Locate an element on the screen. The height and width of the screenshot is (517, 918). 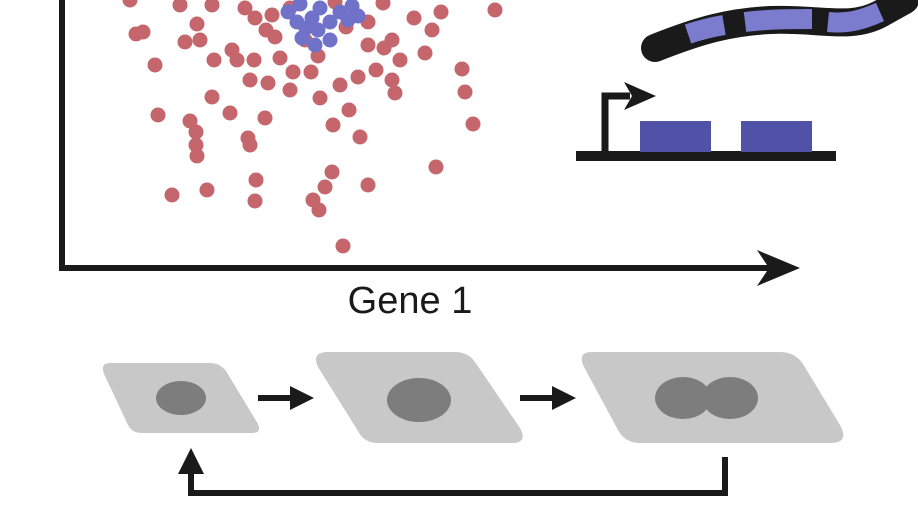
small-cell is located at coordinates (181, 398).